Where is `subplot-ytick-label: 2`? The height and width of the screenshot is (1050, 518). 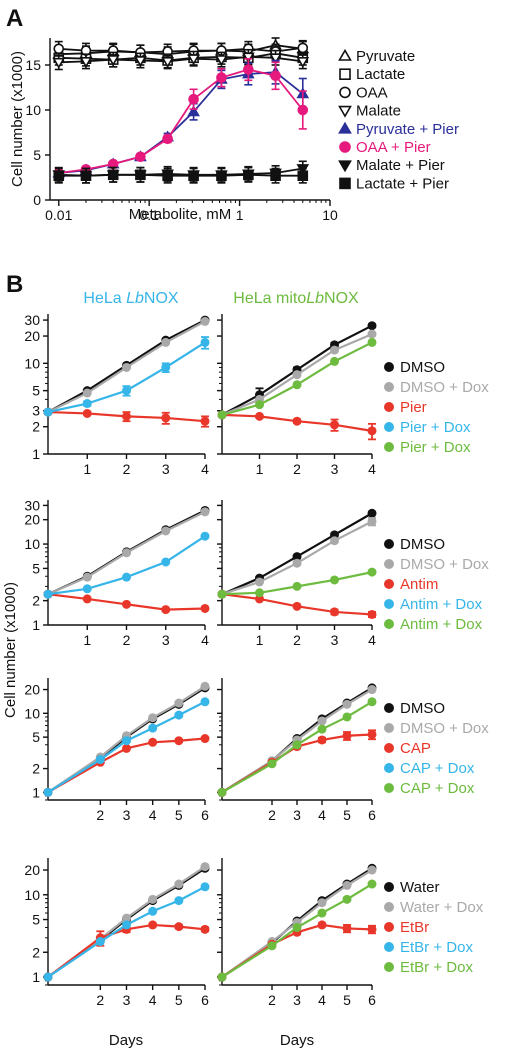 subplot-ytick-label: 2 is located at coordinates (36, 769).